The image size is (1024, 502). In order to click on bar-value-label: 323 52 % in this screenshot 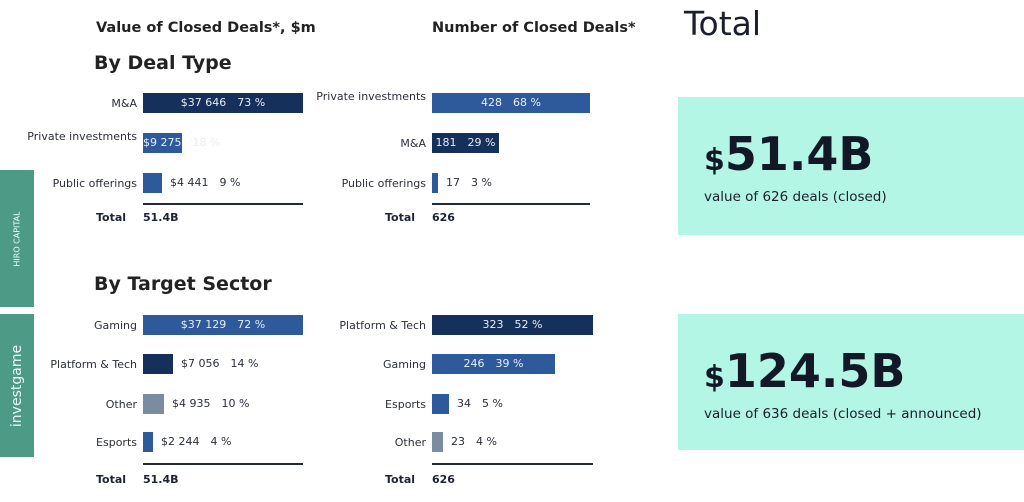, I will do `click(512, 324)`.